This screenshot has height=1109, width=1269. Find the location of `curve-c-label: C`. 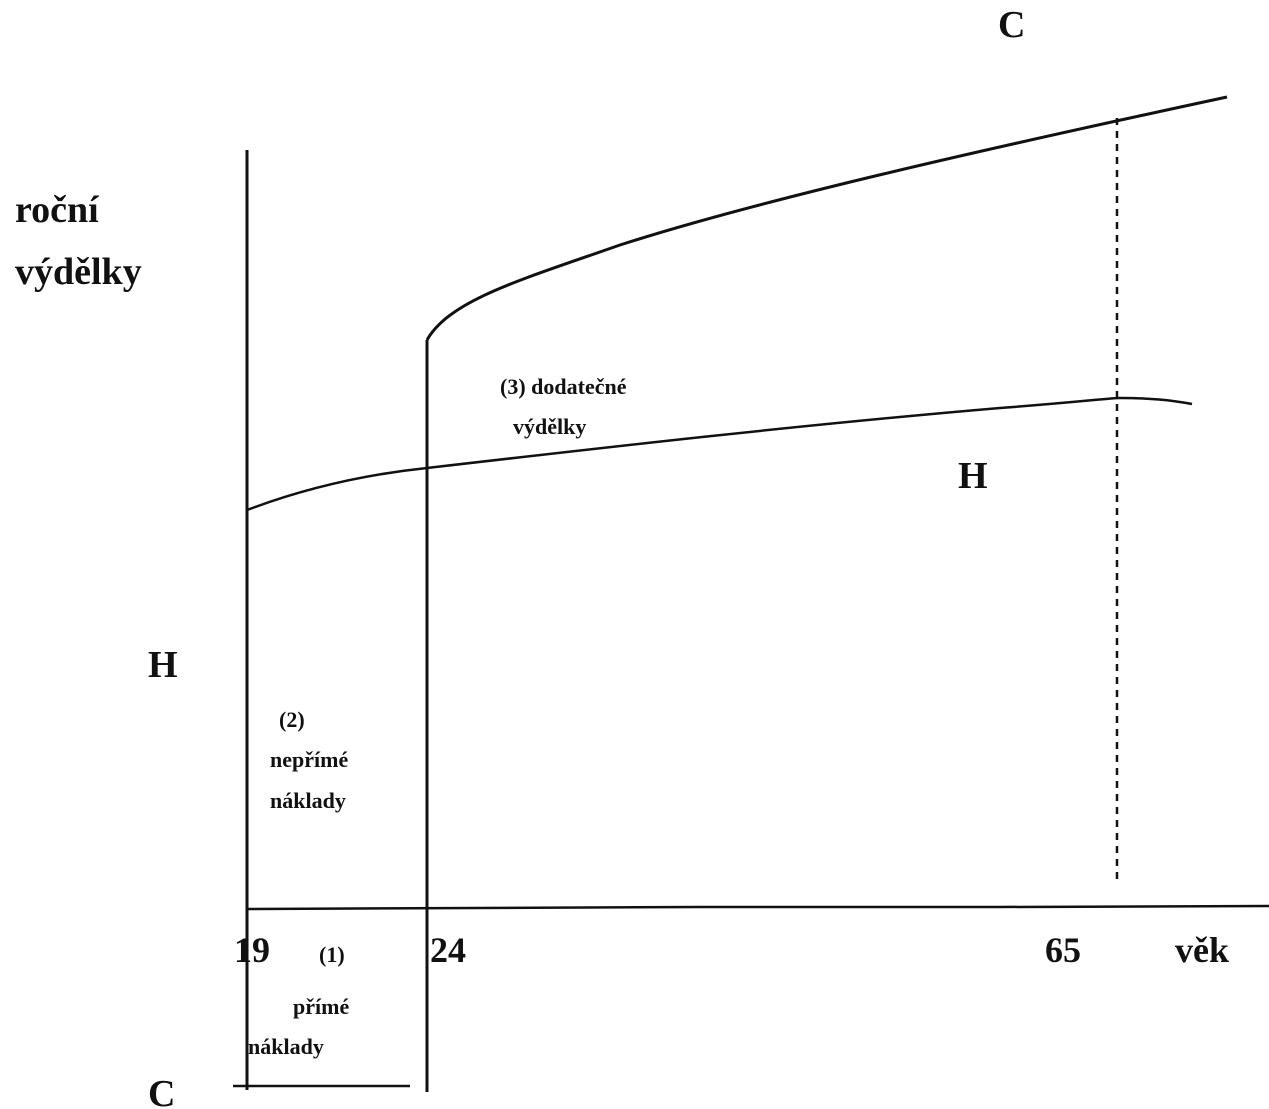

curve-c-label: C is located at coordinates (1011, 25).